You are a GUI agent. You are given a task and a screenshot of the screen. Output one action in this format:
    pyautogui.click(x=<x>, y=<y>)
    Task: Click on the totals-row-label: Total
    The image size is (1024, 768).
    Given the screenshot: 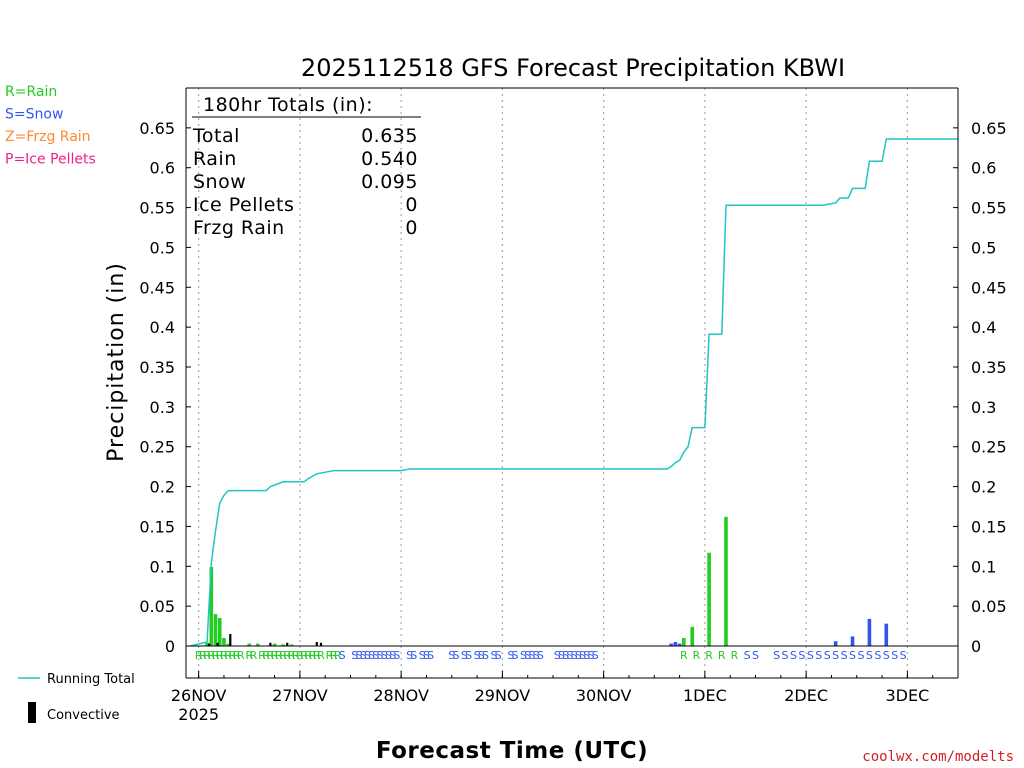 What is the action you would take?
    pyautogui.click(x=216, y=136)
    